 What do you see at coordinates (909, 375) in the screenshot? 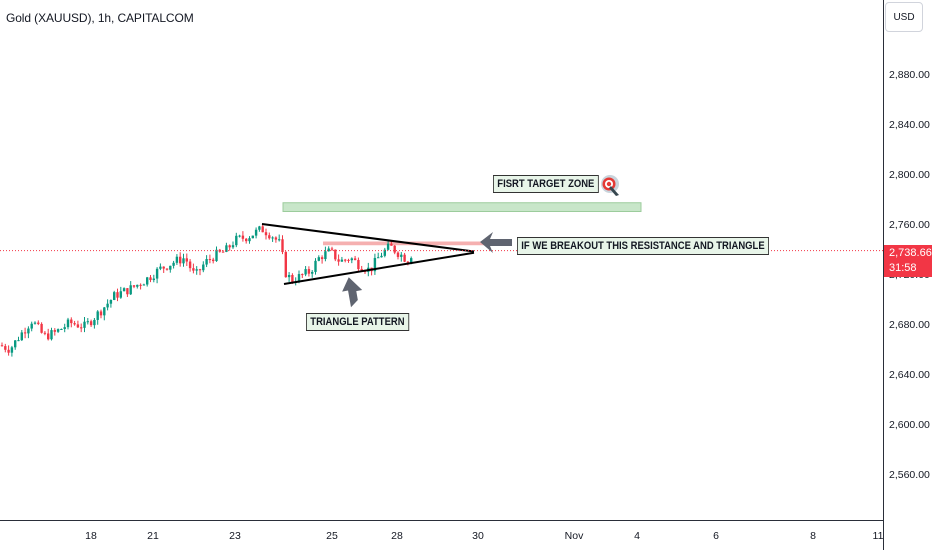
I see `y-tick-label: 2,640.00` at bounding box center [909, 375].